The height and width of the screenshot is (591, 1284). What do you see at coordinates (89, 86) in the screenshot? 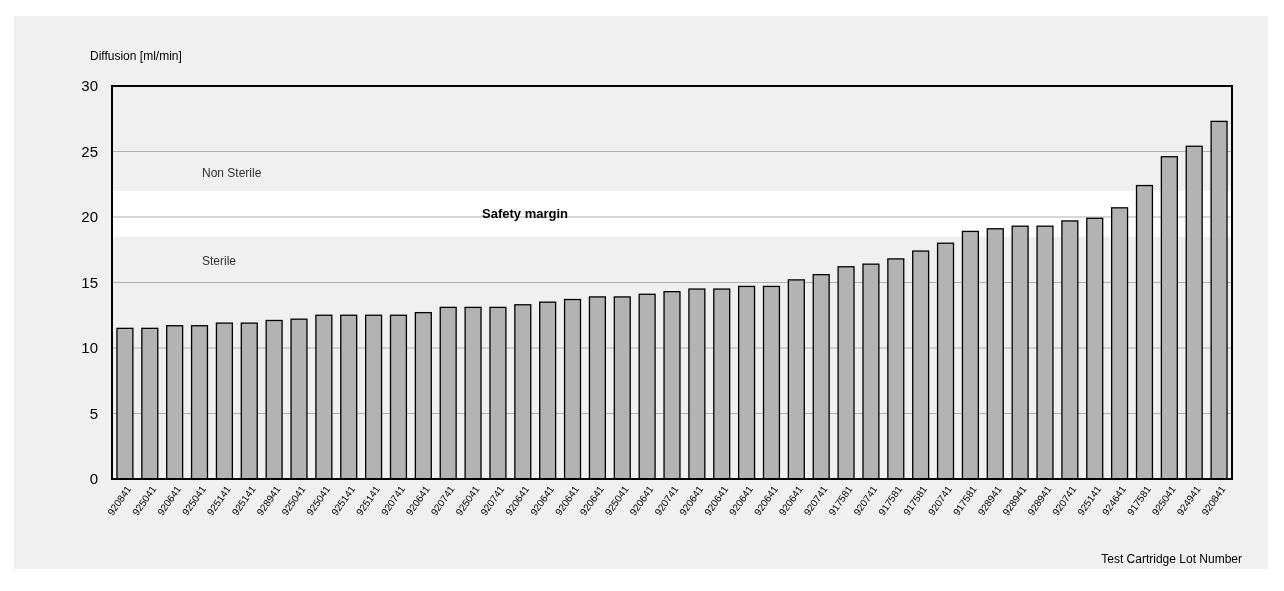
I see `y-tick-label: 30` at bounding box center [89, 86].